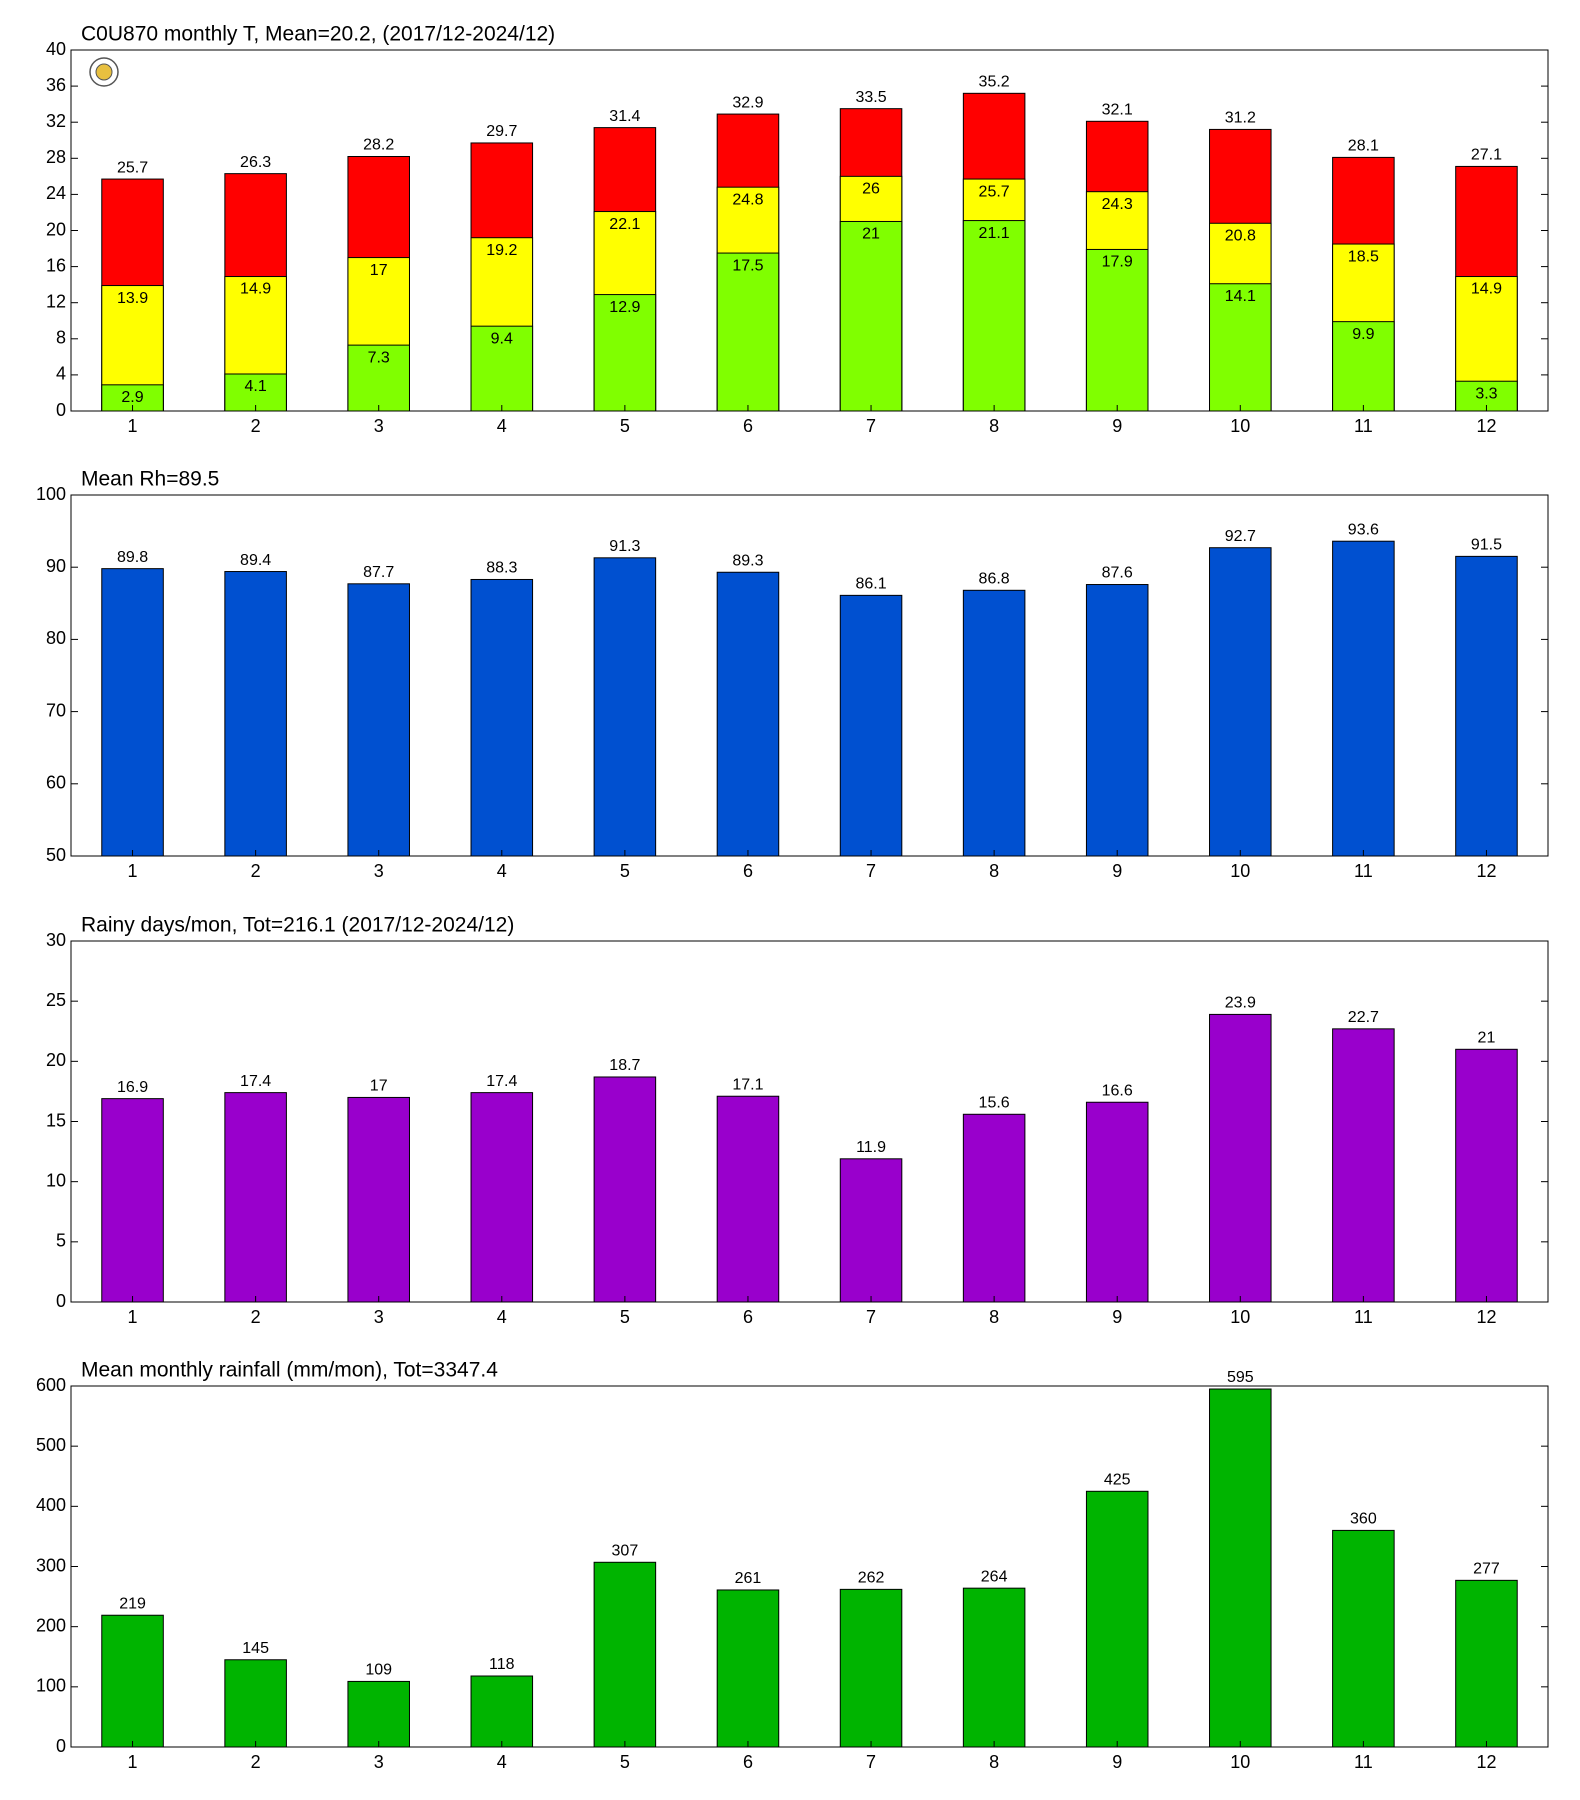 This screenshot has height=1800, width=1580. I want to click on value-label: 22.7, so click(1363, 1017).